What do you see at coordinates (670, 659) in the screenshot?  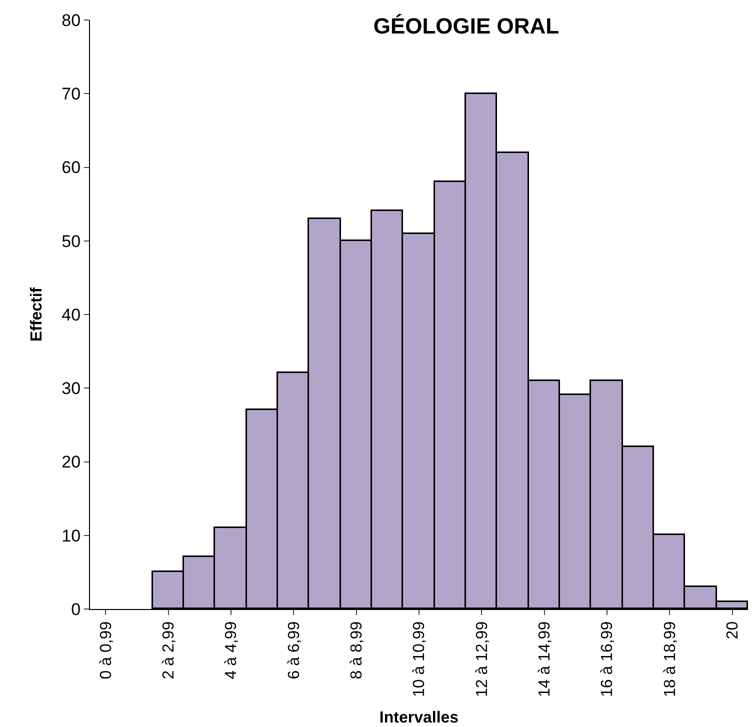 I see `x-tick-label: 18 à 18,99` at bounding box center [670, 659].